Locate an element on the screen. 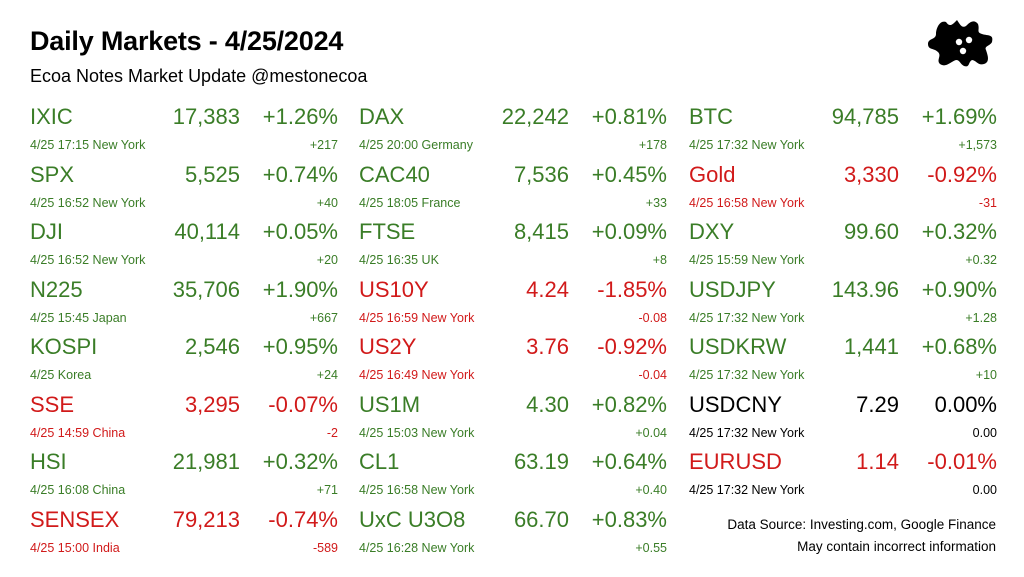  symbol-label: DXY is located at coordinates (712, 231).